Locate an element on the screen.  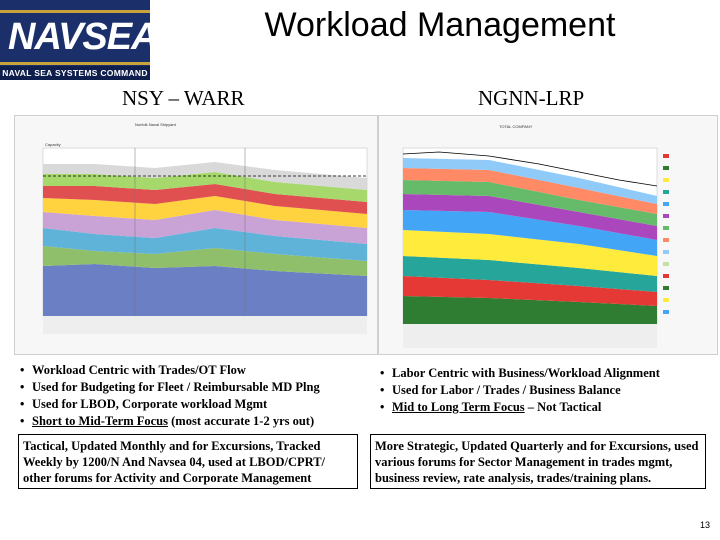
logo-stripe-bottom is located at coordinates (75, 63).